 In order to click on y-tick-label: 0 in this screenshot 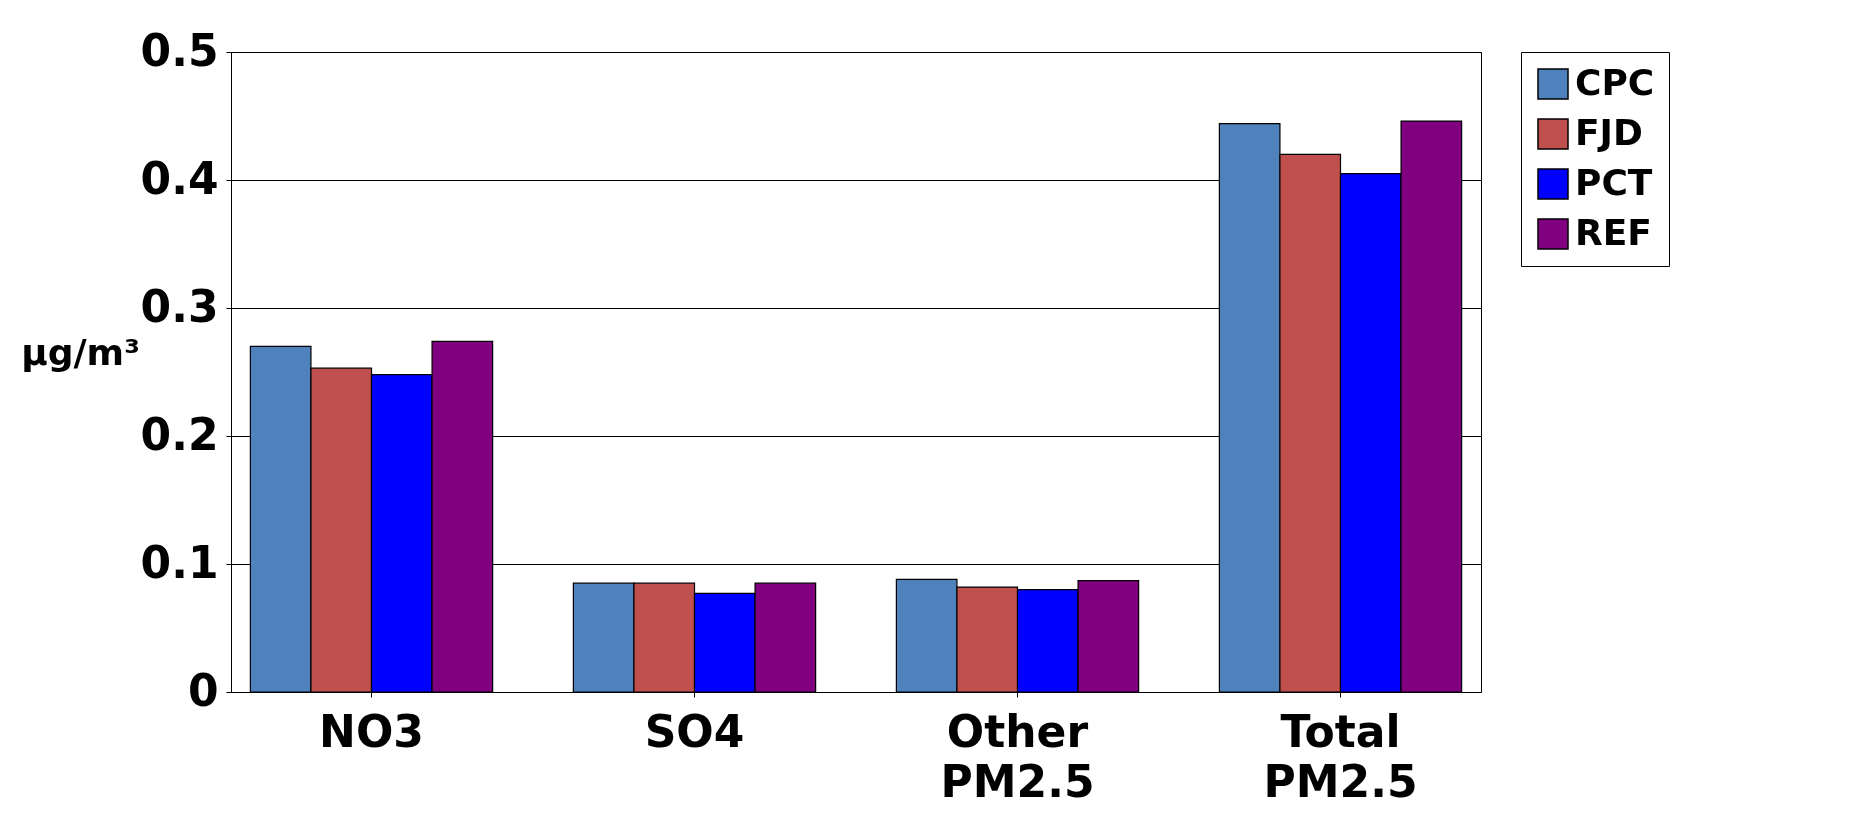, I will do `click(203, 690)`.